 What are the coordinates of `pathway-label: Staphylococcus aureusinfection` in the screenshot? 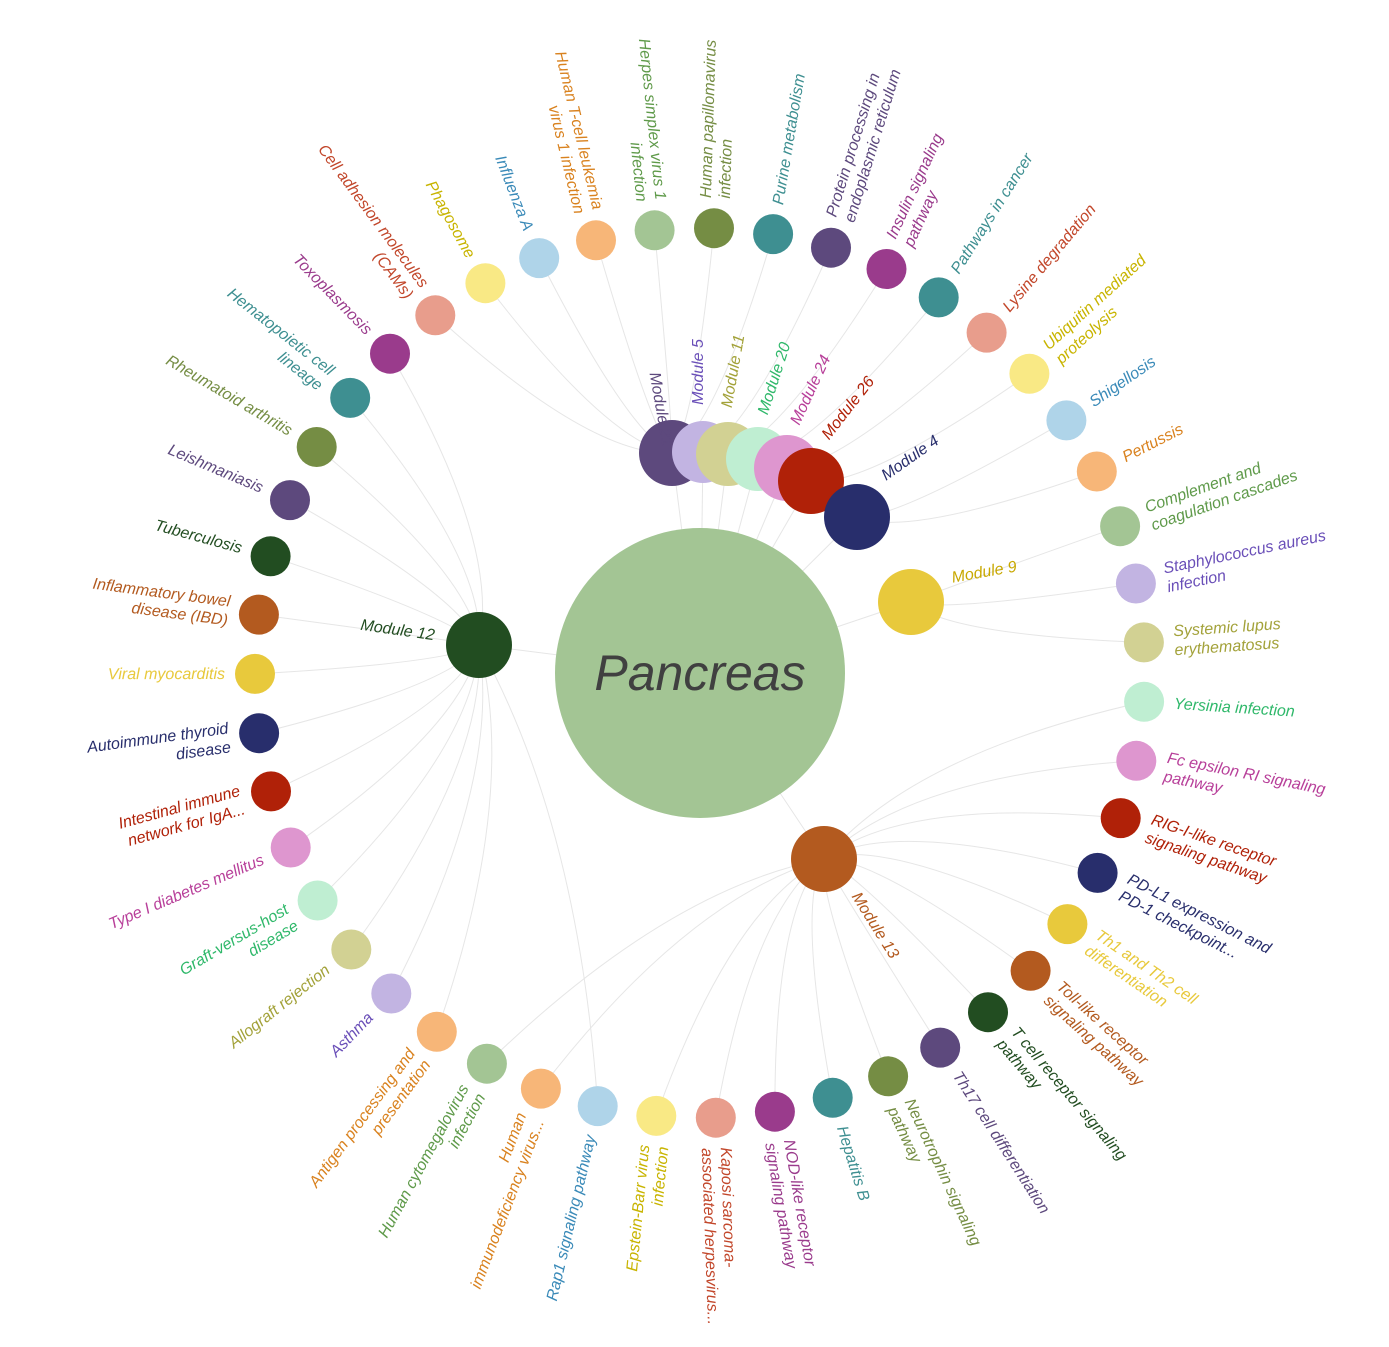 It's located at (1246, 562).